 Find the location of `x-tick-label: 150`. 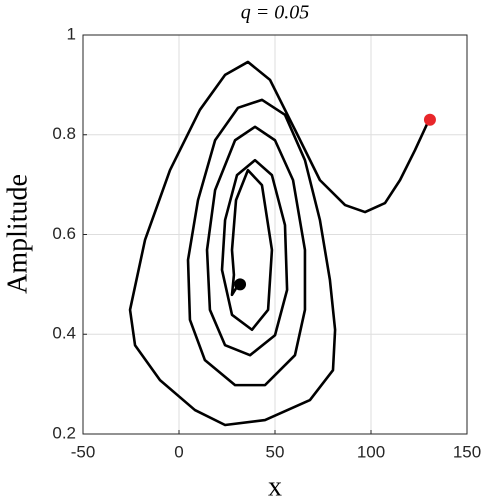

x-tick-label: 150 is located at coordinates (467, 451).